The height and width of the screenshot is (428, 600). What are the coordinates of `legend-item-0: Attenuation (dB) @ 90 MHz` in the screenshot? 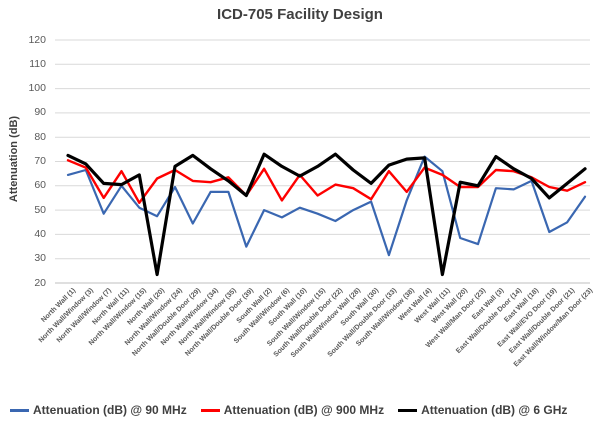 It's located at (98, 410).